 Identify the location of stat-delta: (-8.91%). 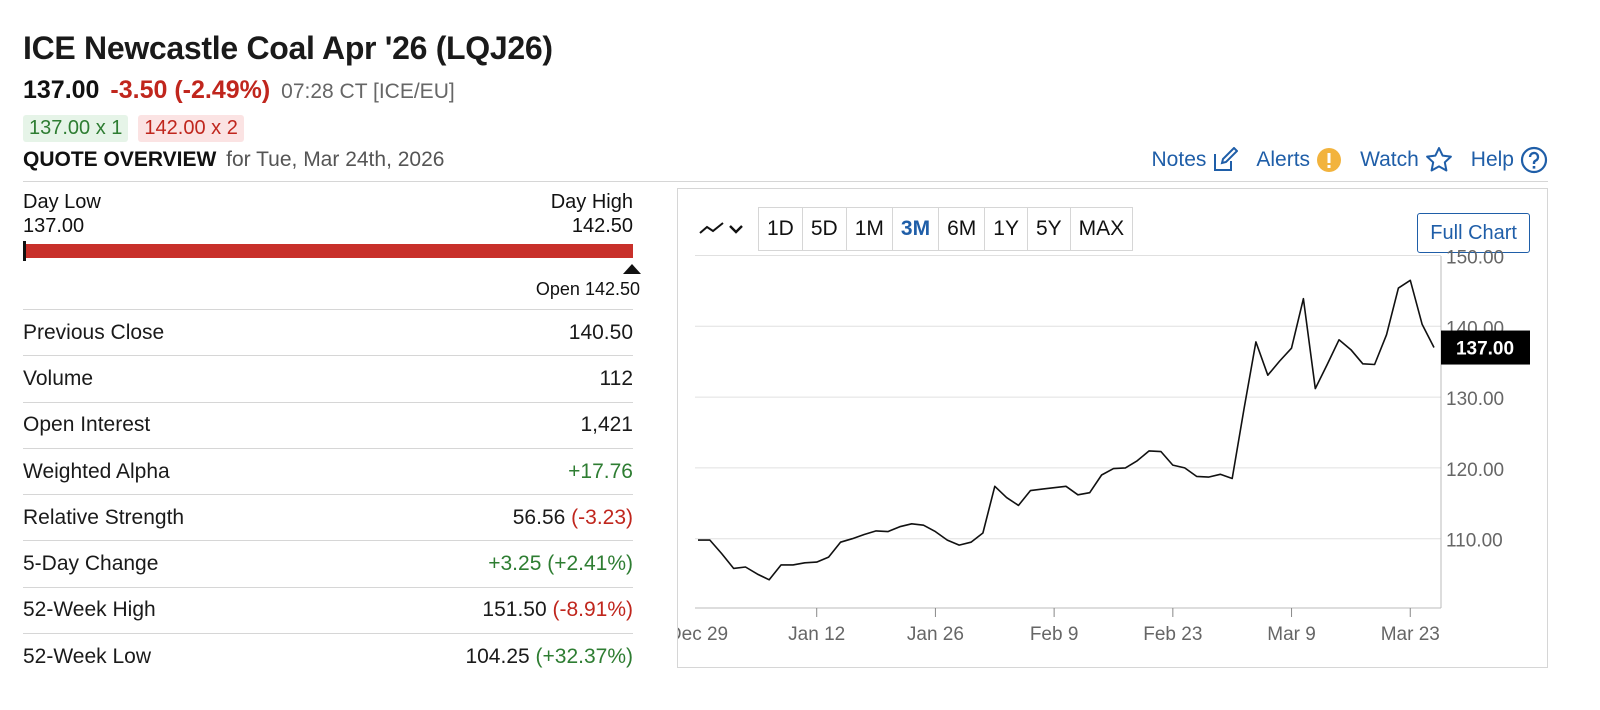
(589, 610).